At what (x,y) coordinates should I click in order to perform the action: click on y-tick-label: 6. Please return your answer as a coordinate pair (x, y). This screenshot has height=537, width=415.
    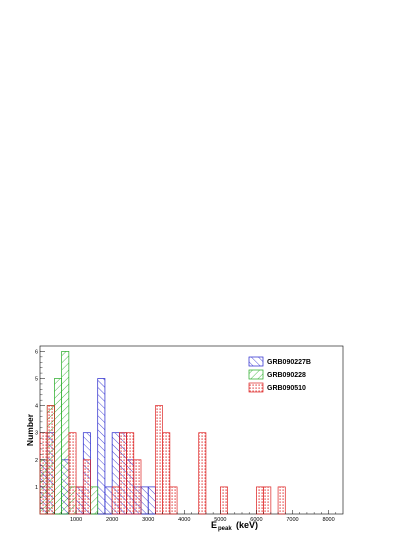
    Looking at the image, I should click on (36, 352).